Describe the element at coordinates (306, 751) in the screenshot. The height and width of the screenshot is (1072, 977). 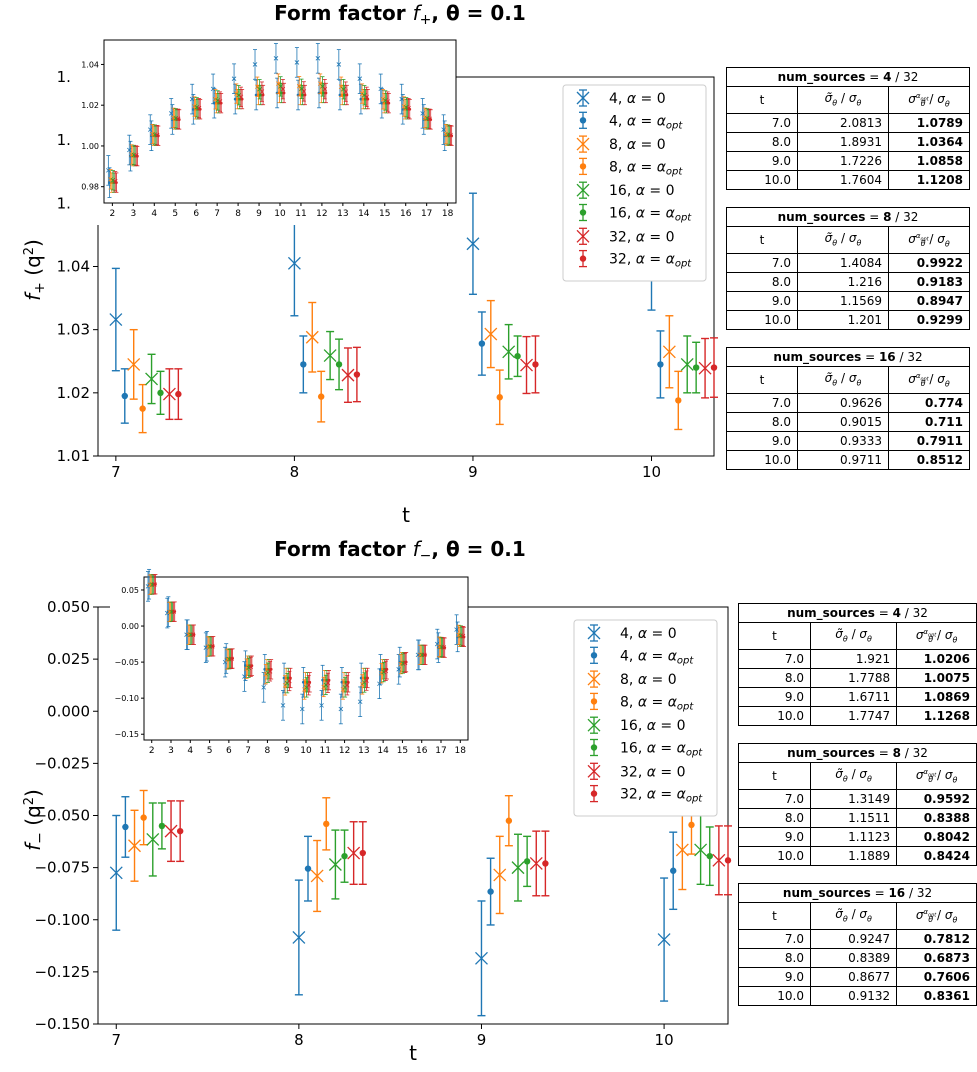
I see `inset-x-tick-label: 10` at that location.